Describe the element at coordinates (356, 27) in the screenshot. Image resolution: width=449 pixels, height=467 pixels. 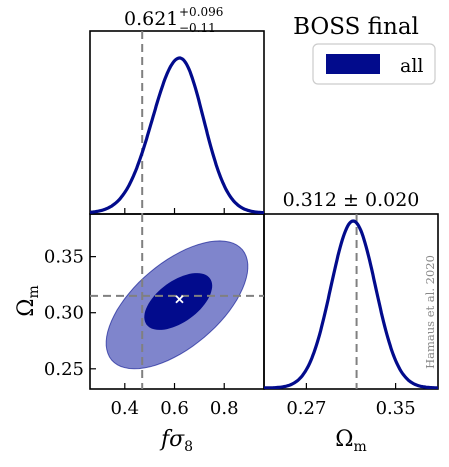
I see `chart-title: BOSS final` at that location.